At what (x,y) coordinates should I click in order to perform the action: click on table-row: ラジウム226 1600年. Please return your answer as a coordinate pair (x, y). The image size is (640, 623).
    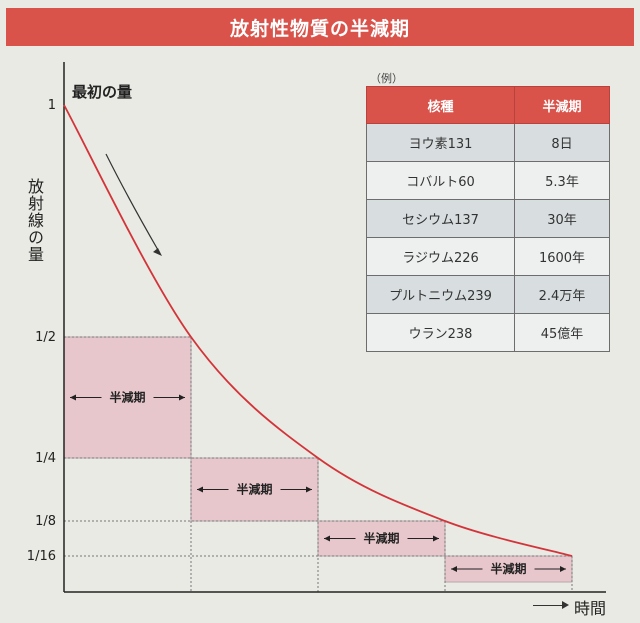
    Looking at the image, I should click on (488, 256).